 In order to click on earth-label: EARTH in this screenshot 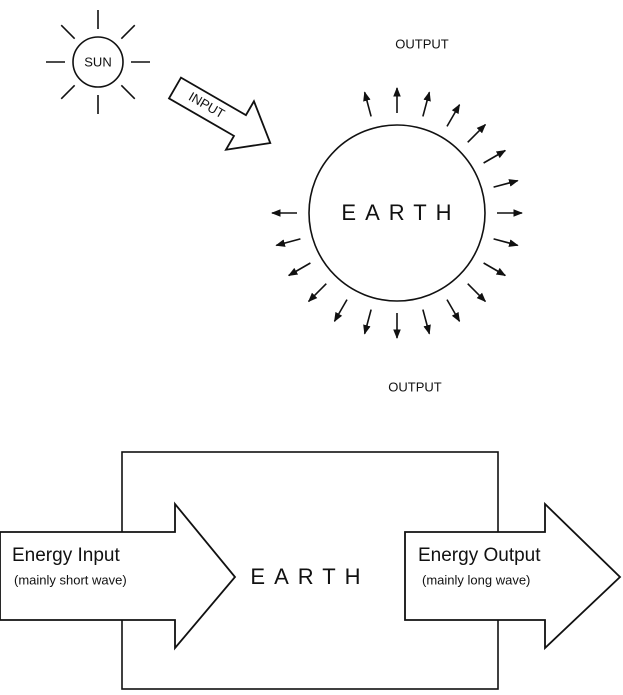, I will do `click(400, 212)`.